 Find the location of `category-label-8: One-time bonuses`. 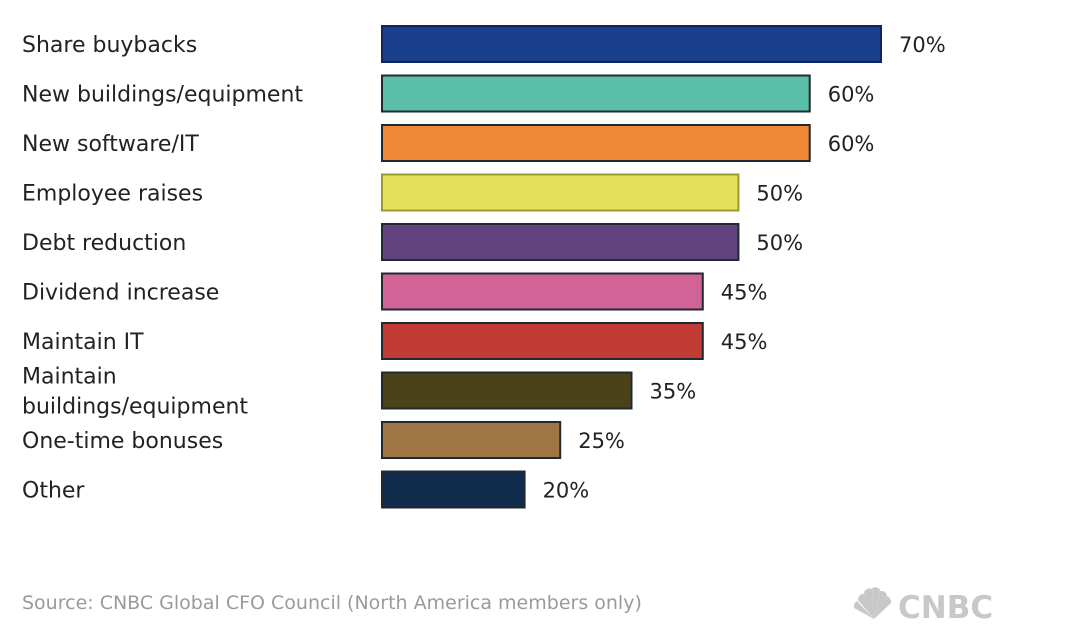

category-label-8: One-time bonuses is located at coordinates (122, 441).